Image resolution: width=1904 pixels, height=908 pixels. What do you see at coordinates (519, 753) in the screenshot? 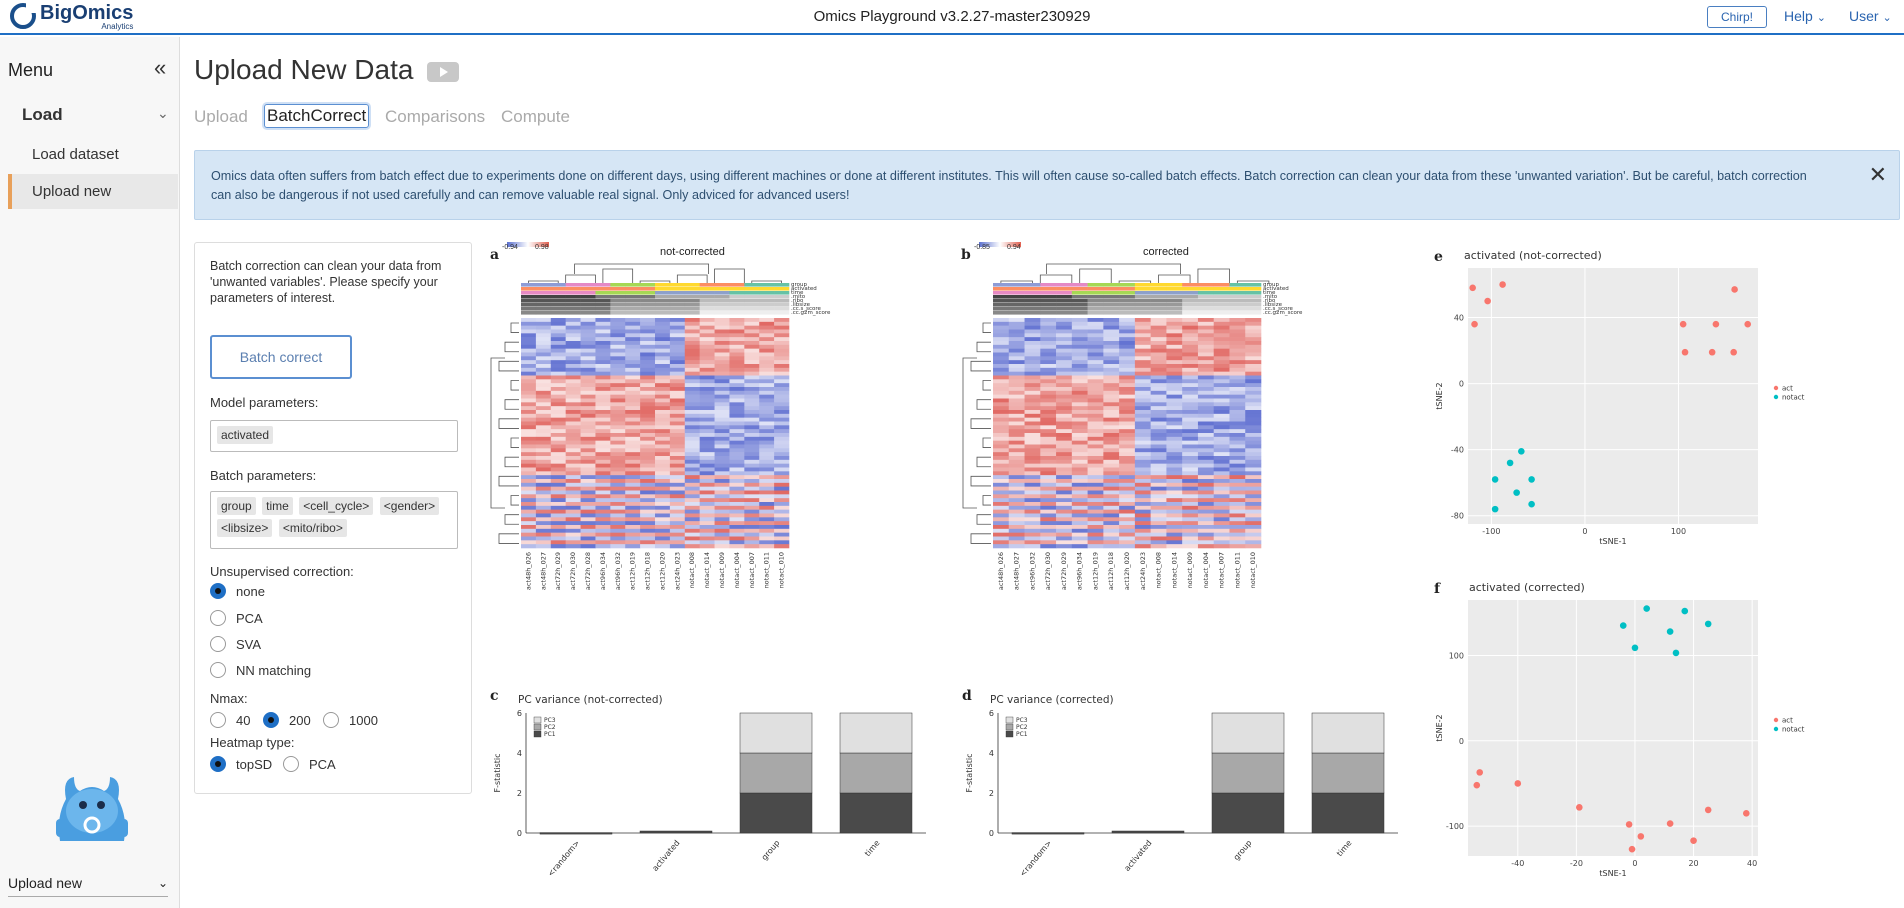
I see `y-tick-label: 4` at bounding box center [519, 753].